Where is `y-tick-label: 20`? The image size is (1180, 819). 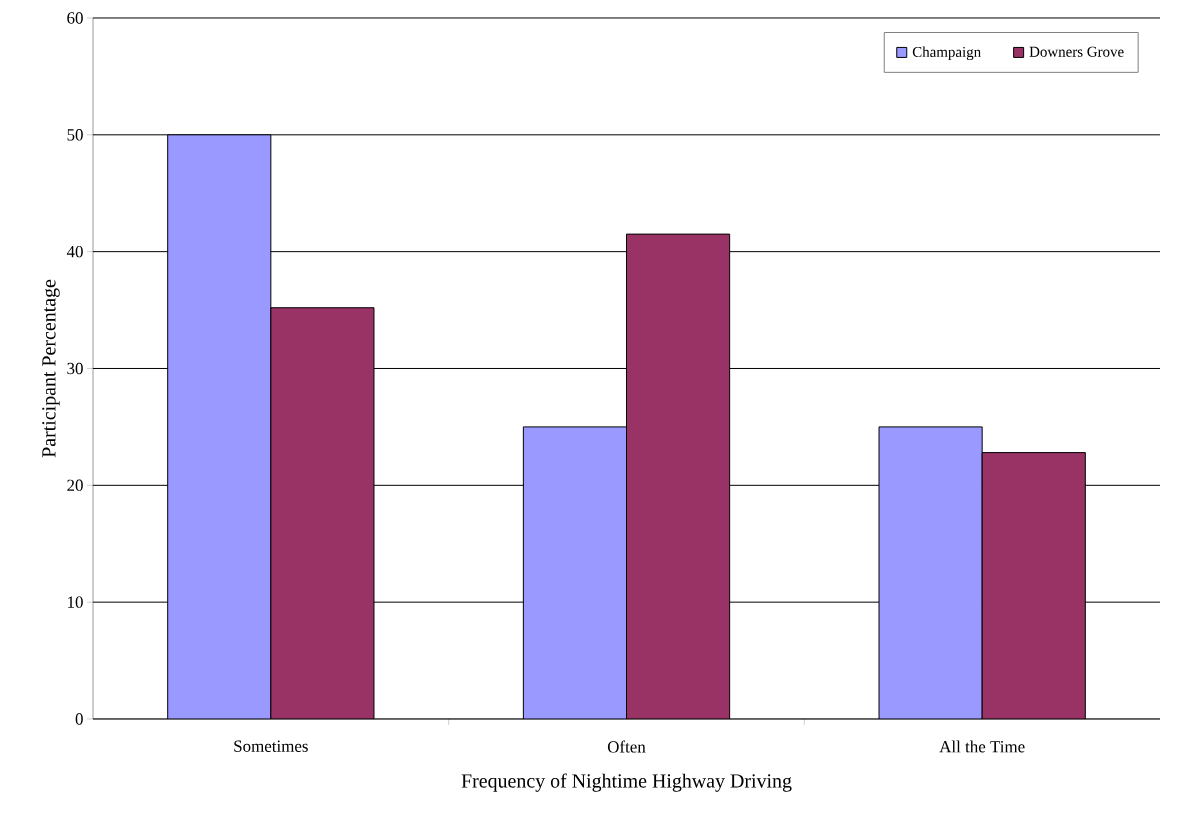 y-tick-label: 20 is located at coordinates (75, 485).